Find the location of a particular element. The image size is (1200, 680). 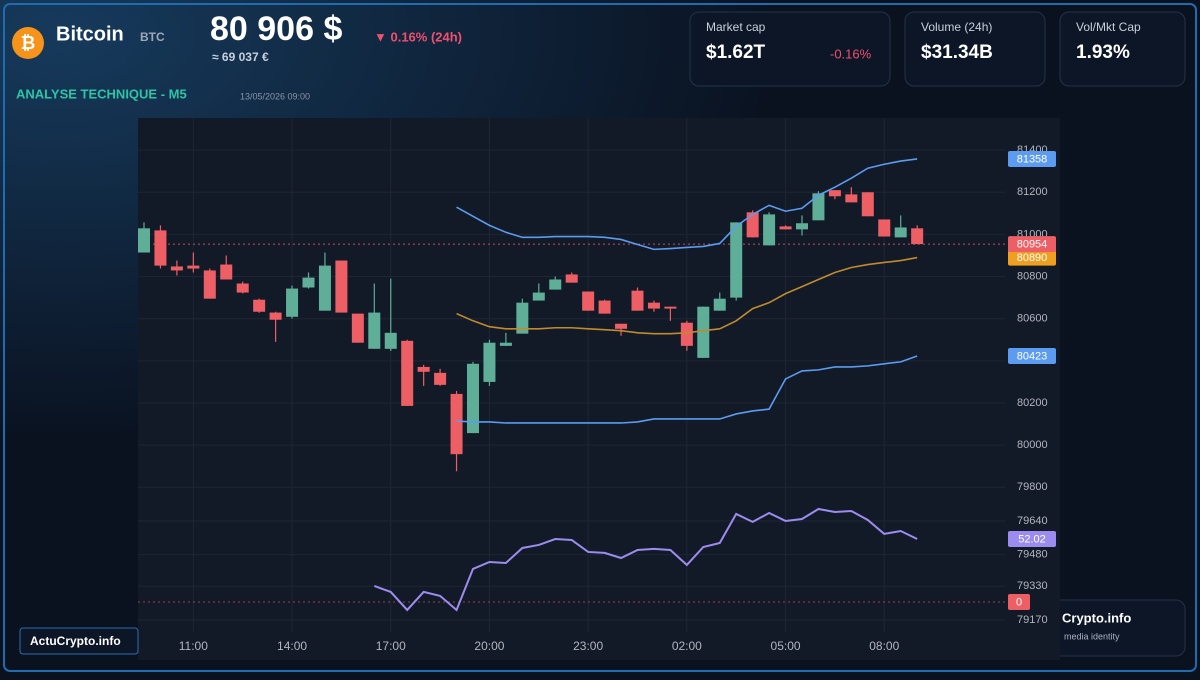

y-tick-label: 80800 is located at coordinates (1032, 276).